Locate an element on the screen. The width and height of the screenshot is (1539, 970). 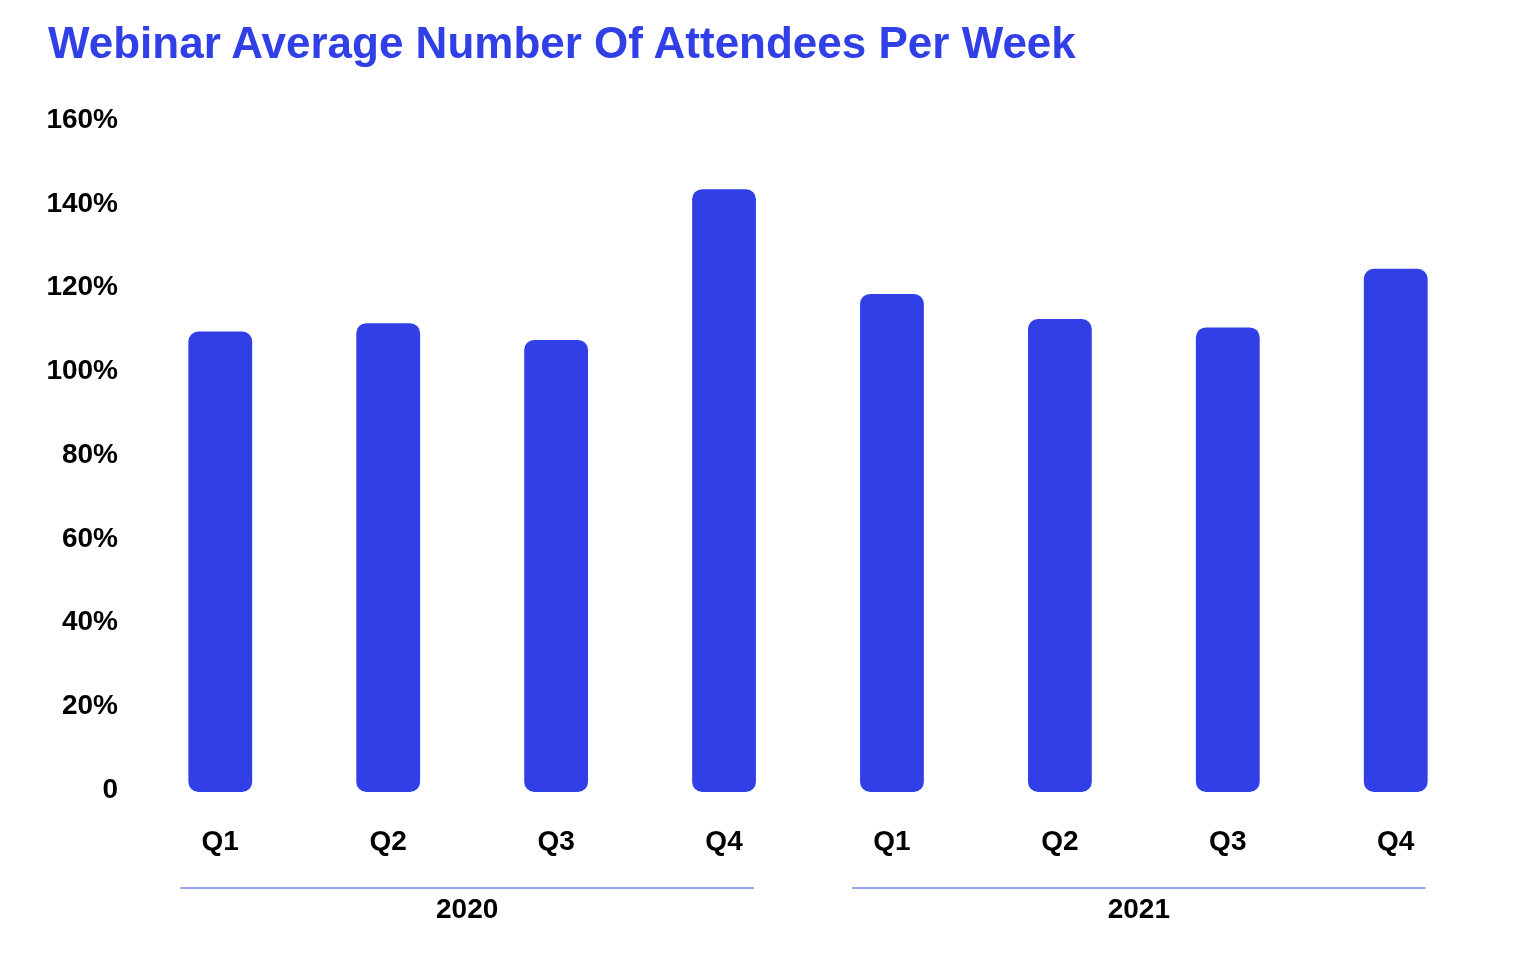
y-tick-label: 60% is located at coordinates (90, 537).